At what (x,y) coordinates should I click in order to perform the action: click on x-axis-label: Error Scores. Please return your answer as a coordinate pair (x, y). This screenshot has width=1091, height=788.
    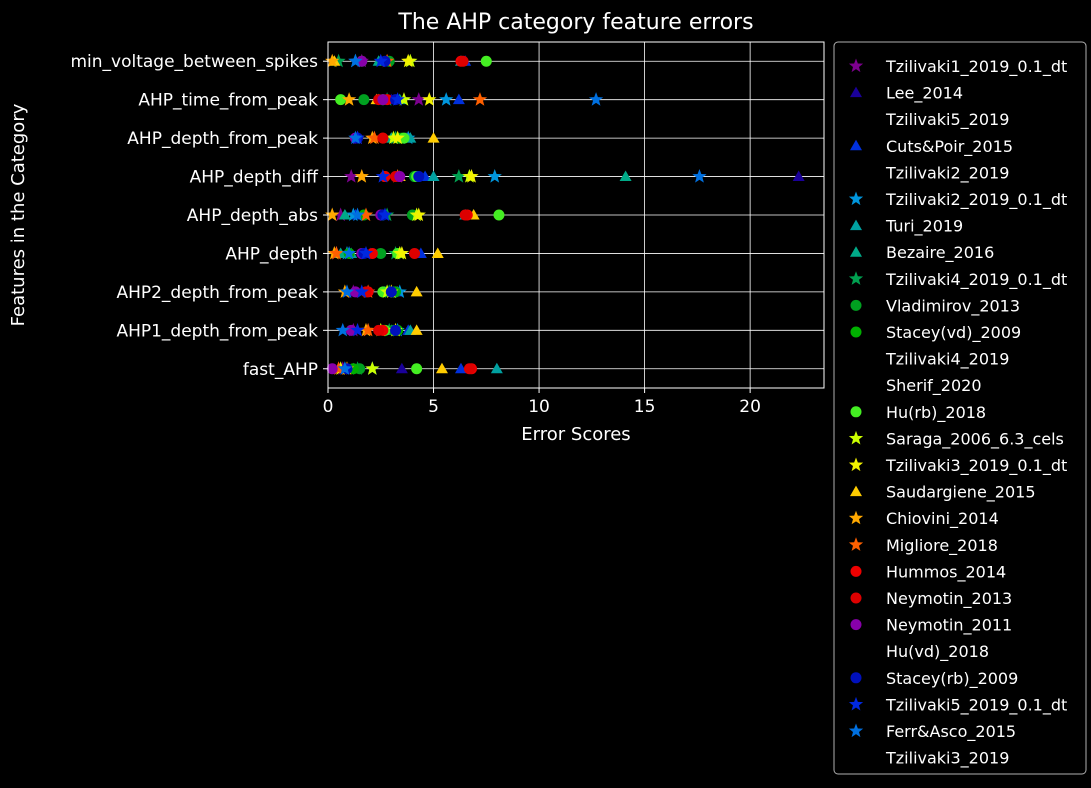
    Looking at the image, I should click on (575, 434).